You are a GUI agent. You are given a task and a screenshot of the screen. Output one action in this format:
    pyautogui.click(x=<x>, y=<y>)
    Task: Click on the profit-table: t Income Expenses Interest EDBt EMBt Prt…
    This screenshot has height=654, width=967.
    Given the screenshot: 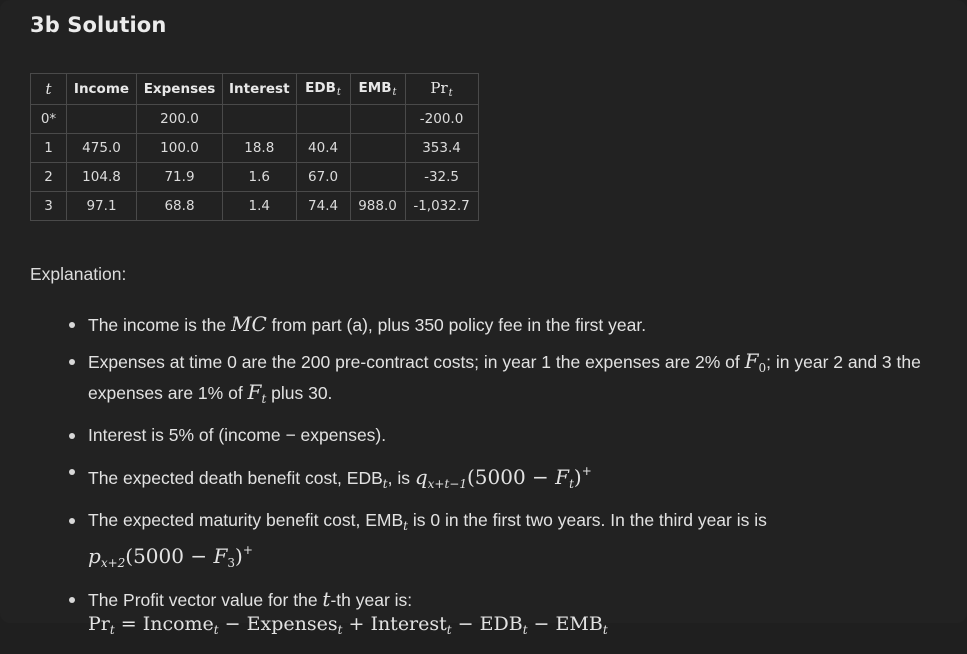 What is the action you would take?
    pyautogui.click(x=254, y=147)
    